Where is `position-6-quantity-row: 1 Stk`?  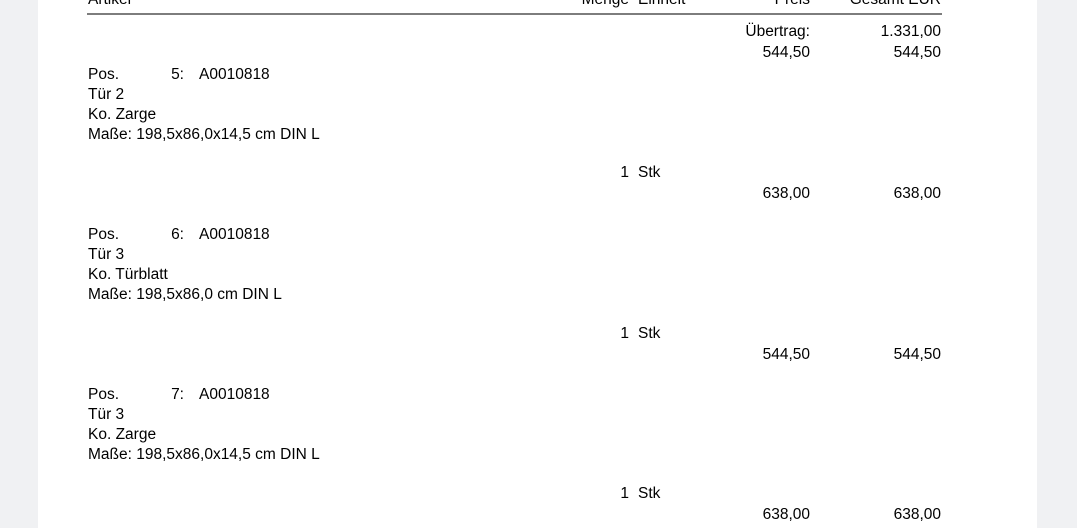 position-6-quantity-row: 1 Stk is located at coordinates (537, 334).